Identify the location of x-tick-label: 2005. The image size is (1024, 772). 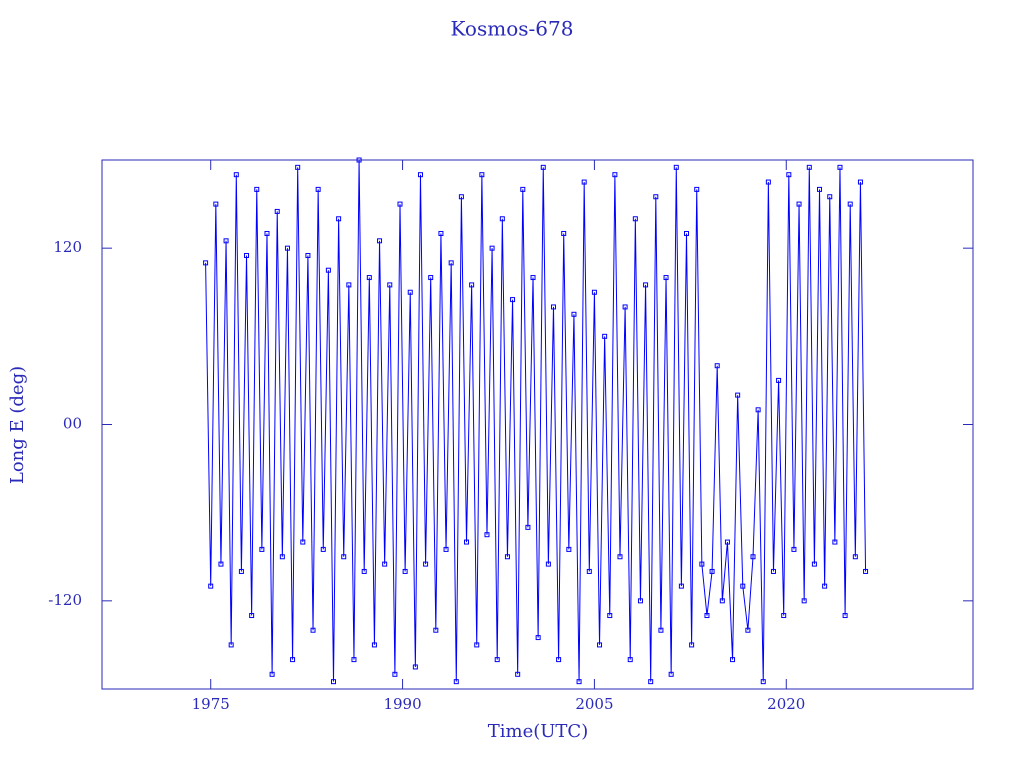
(594, 704).